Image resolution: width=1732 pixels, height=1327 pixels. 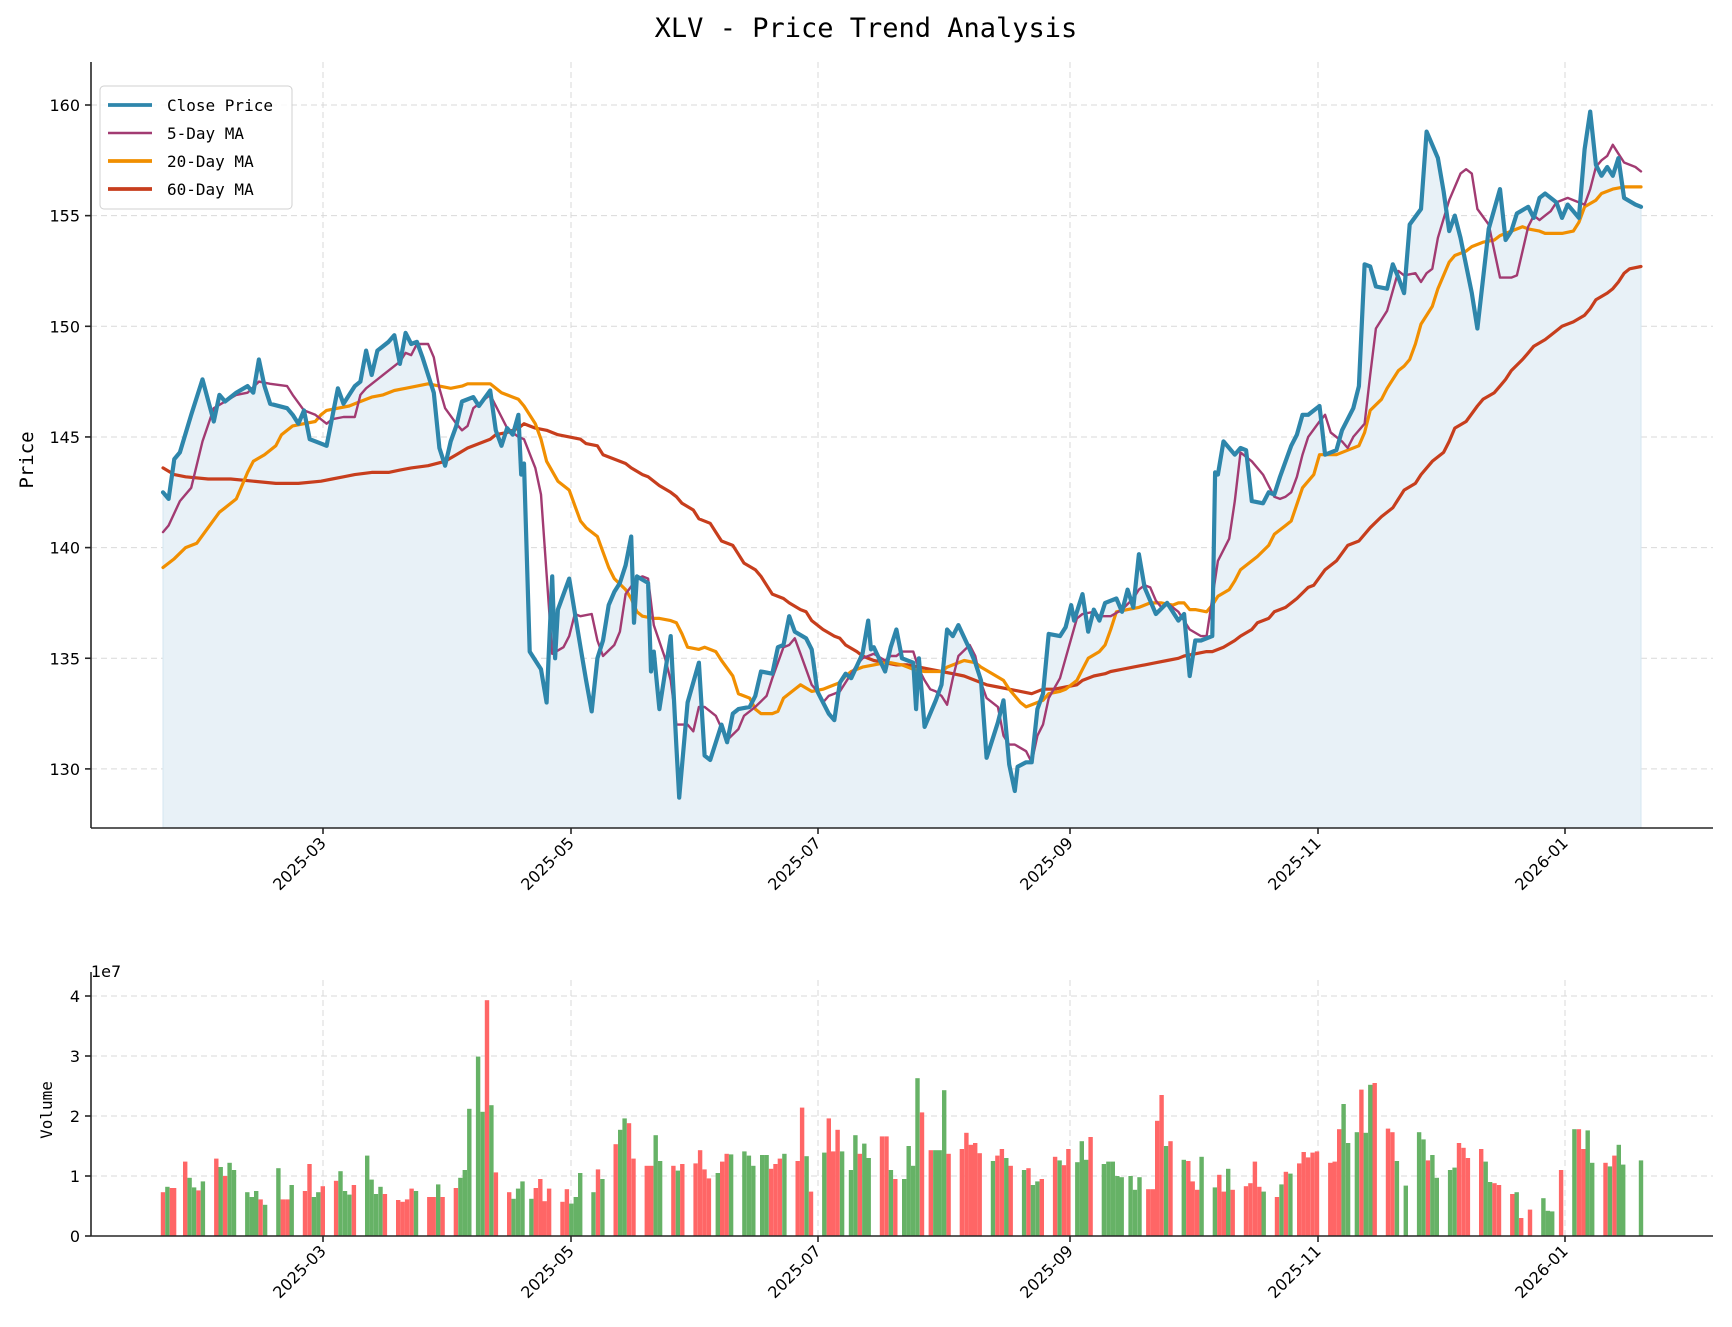 I want to click on price-x-tick-label: 2025-09, so click(x=1046, y=863).